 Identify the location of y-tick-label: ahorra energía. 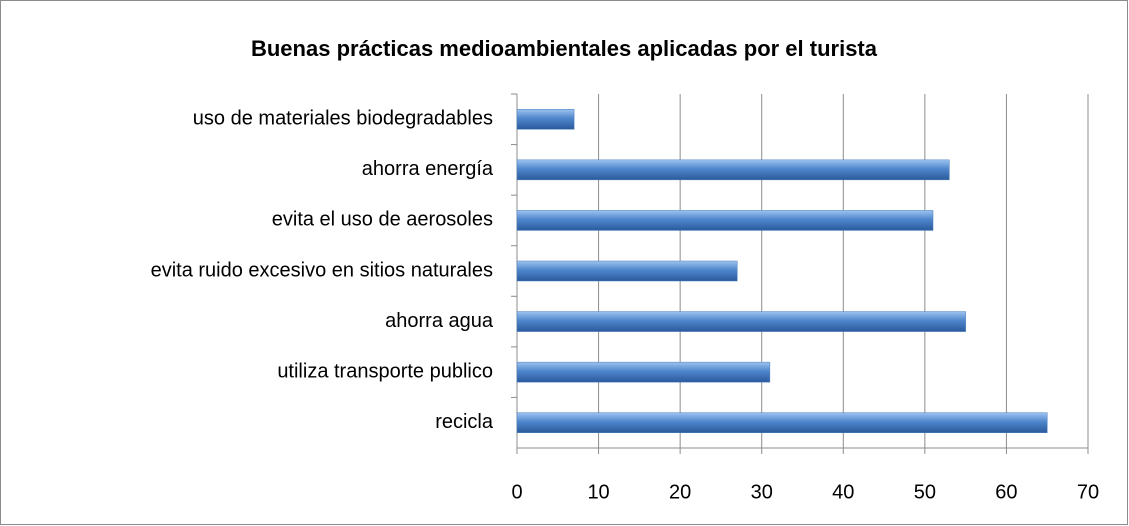
(428, 169).